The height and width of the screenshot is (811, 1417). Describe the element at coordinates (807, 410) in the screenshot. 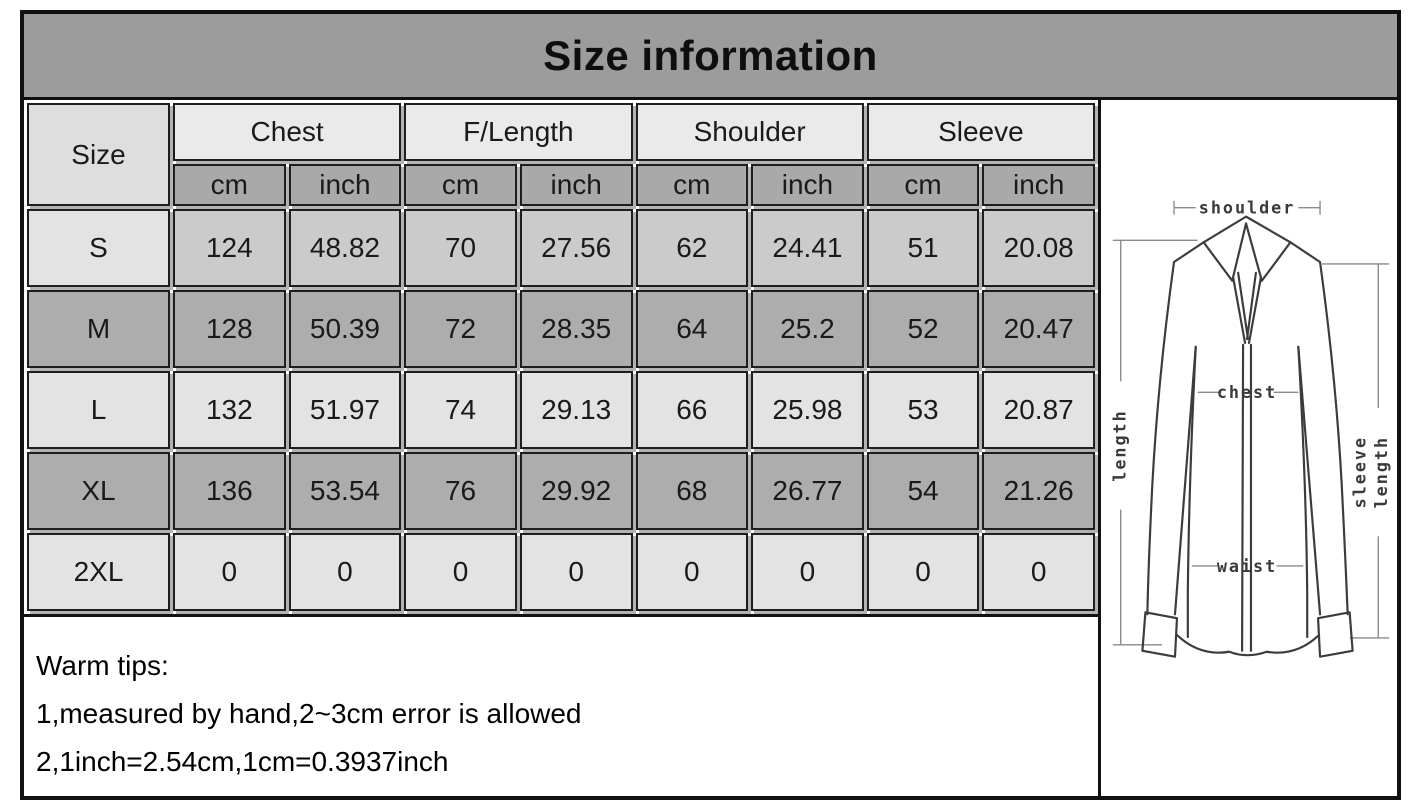

I see `cell-value: 25.98` at that location.